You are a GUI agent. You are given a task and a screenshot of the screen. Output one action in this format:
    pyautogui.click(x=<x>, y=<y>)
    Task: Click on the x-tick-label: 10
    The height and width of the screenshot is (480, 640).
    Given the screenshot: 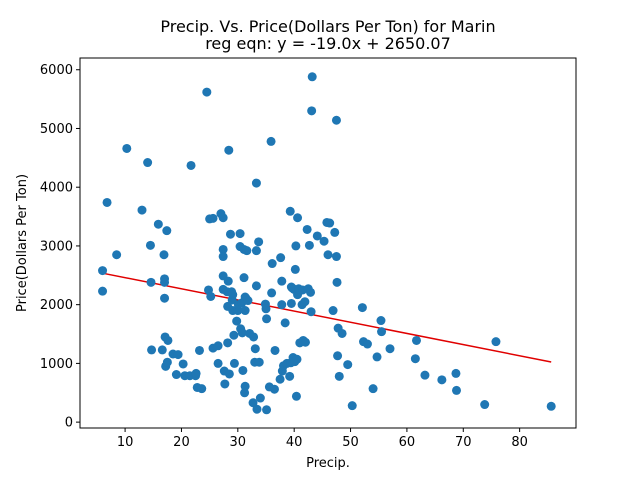 What is the action you would take?
    pyautogui.click(x=125, y=442)
    